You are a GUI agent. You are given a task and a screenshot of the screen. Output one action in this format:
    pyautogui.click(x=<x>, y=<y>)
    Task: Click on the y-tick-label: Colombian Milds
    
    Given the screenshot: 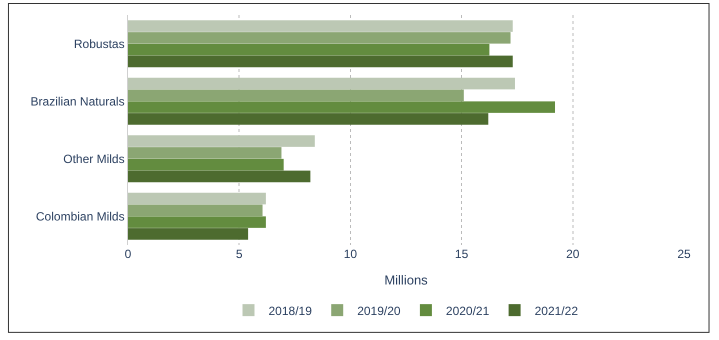 What is the action you would take?
    pyautogui.click(x=80, y=216)
    